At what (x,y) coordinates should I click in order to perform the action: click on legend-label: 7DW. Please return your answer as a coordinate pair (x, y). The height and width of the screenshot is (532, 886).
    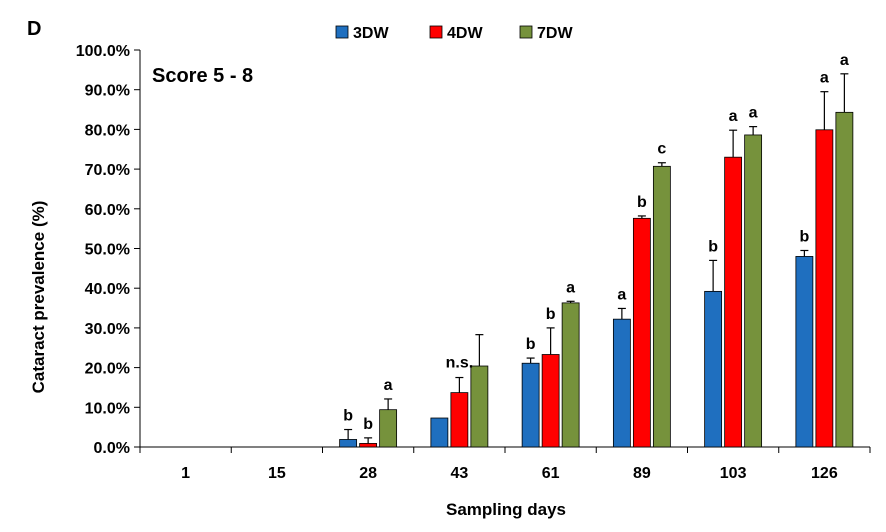
    Looking at the image, I should click on (555, 33).